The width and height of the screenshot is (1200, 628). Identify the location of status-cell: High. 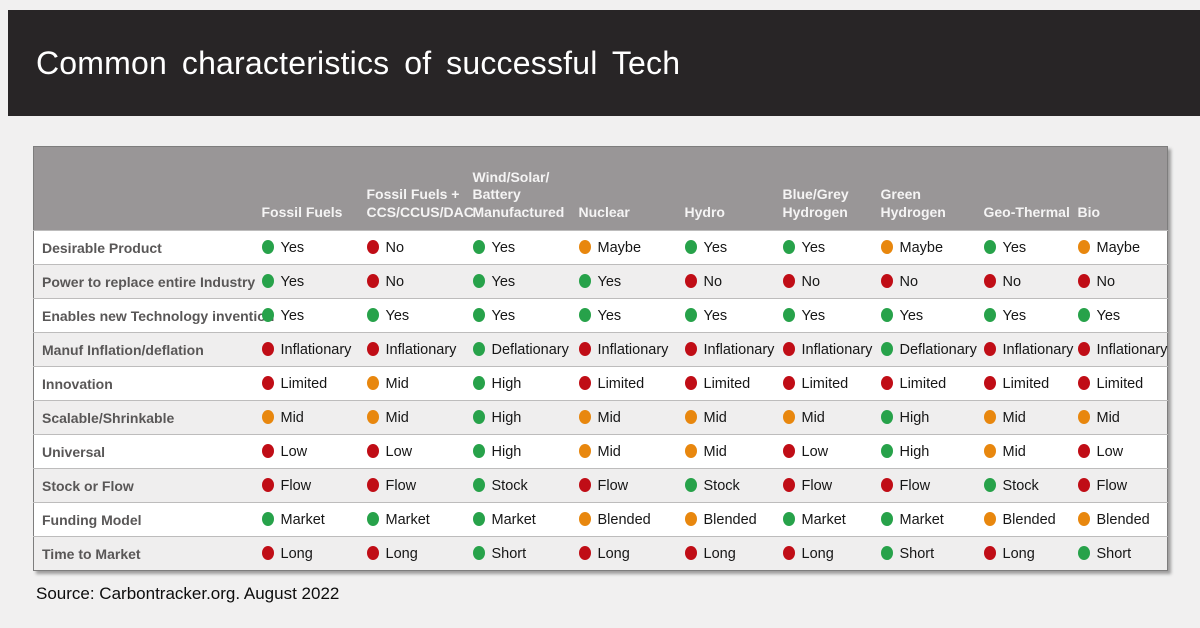
(930, 452).